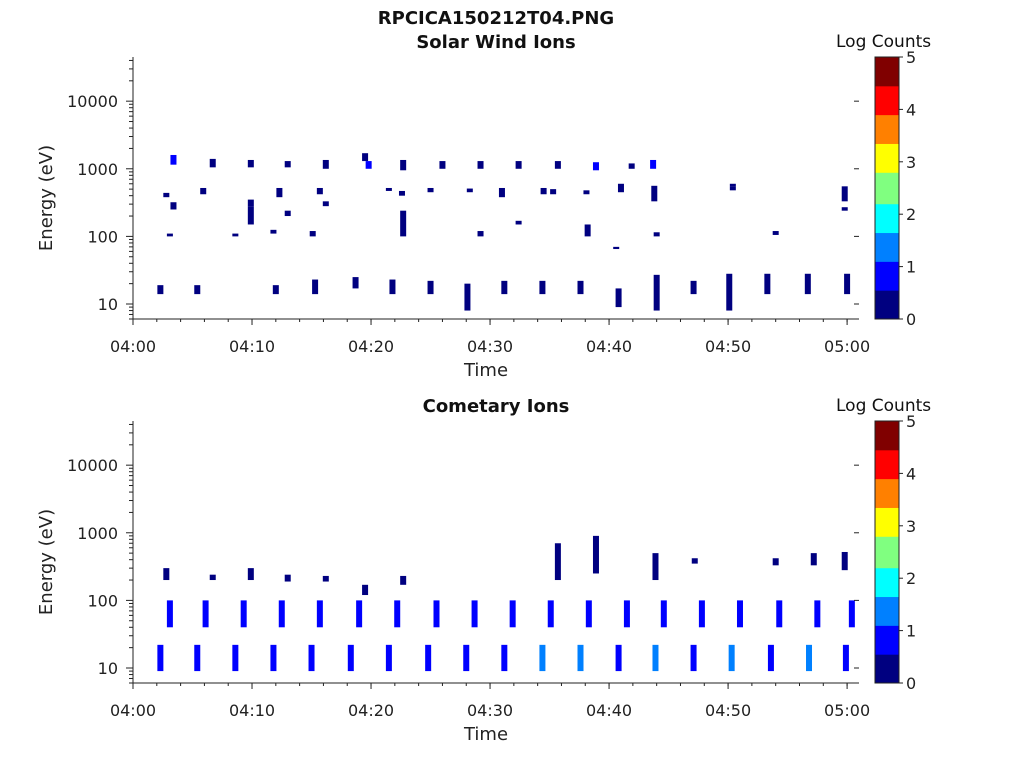 Image resolution: width=1024 pixels, height=768 pixels. What do you see at coordinates (108, 304) in the screenshot?
I see `y-tick-label: 10` at bounding box center [108, 304].